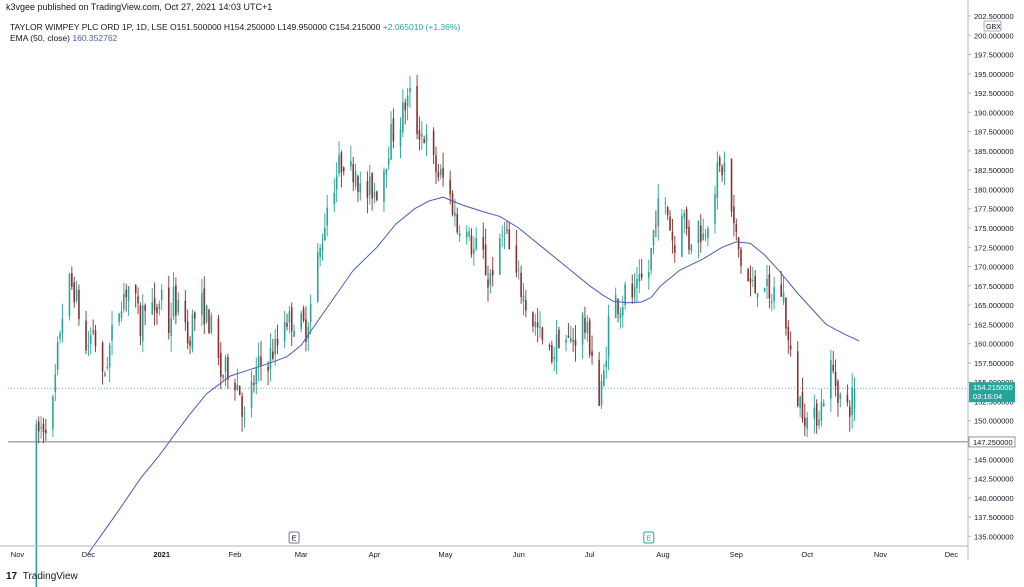  Describe the element at coordinates (994, 112) in the screenshot. I see `price-tick-label: 190.000000` at that location.